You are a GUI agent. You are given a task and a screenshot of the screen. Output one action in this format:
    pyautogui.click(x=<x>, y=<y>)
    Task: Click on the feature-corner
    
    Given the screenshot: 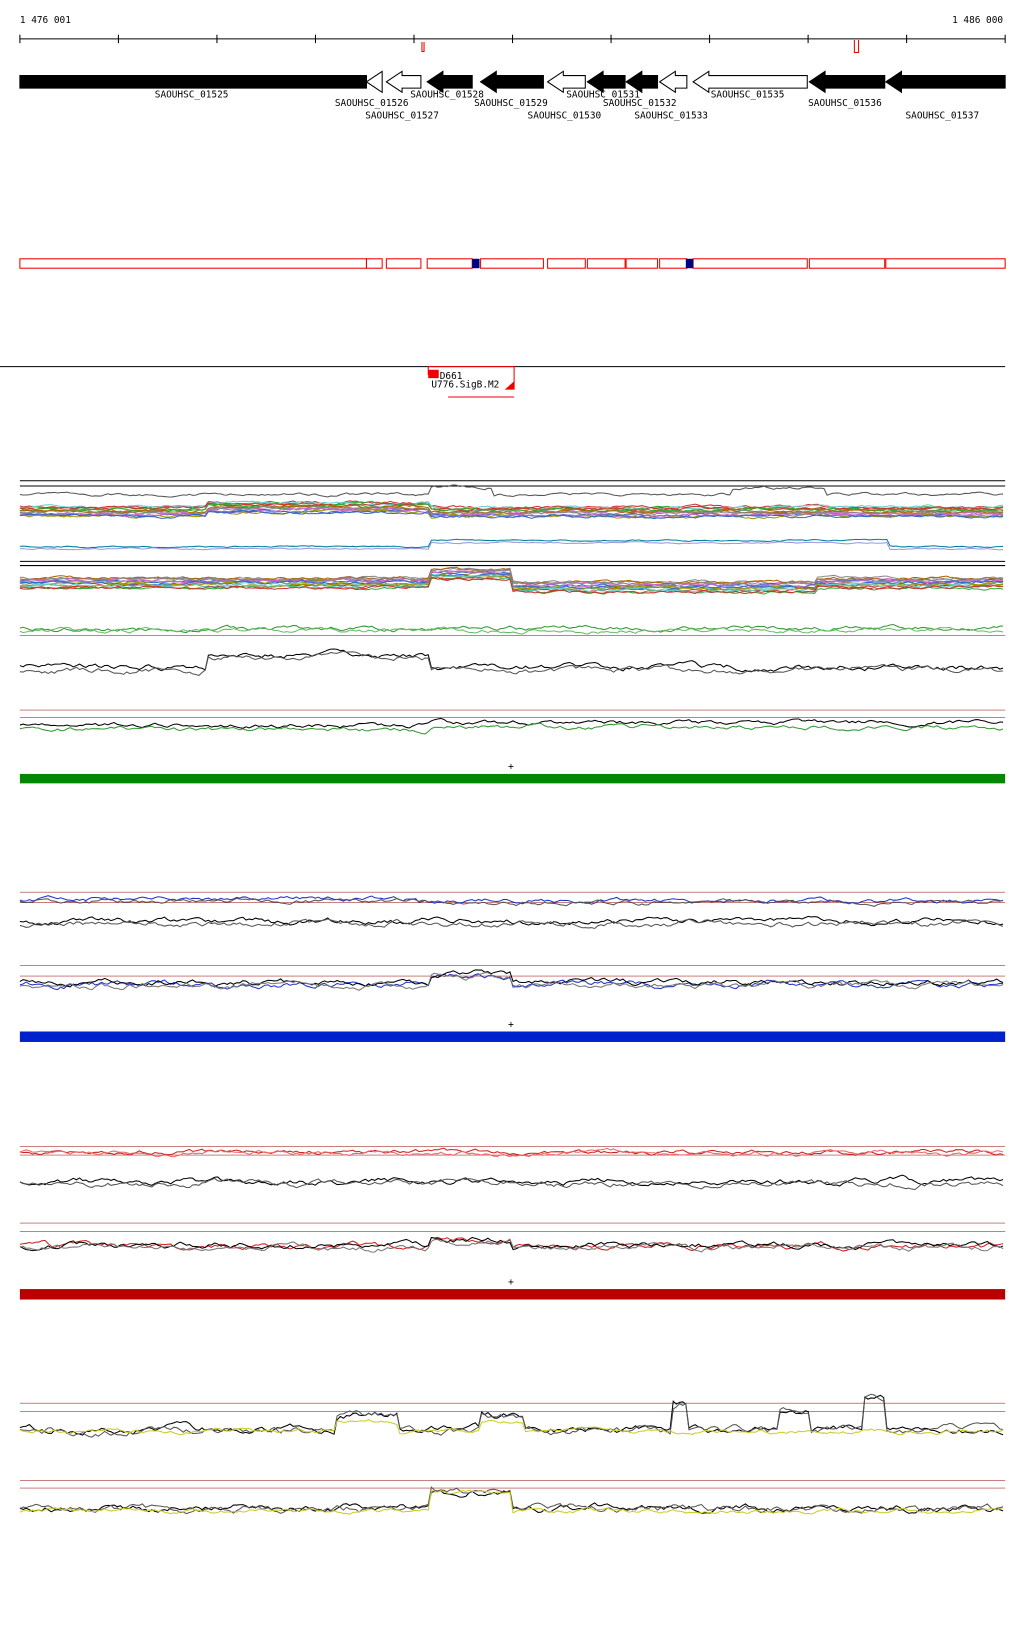 What is the action you would take?
    pyautogui.click(x=509, y=385)
    